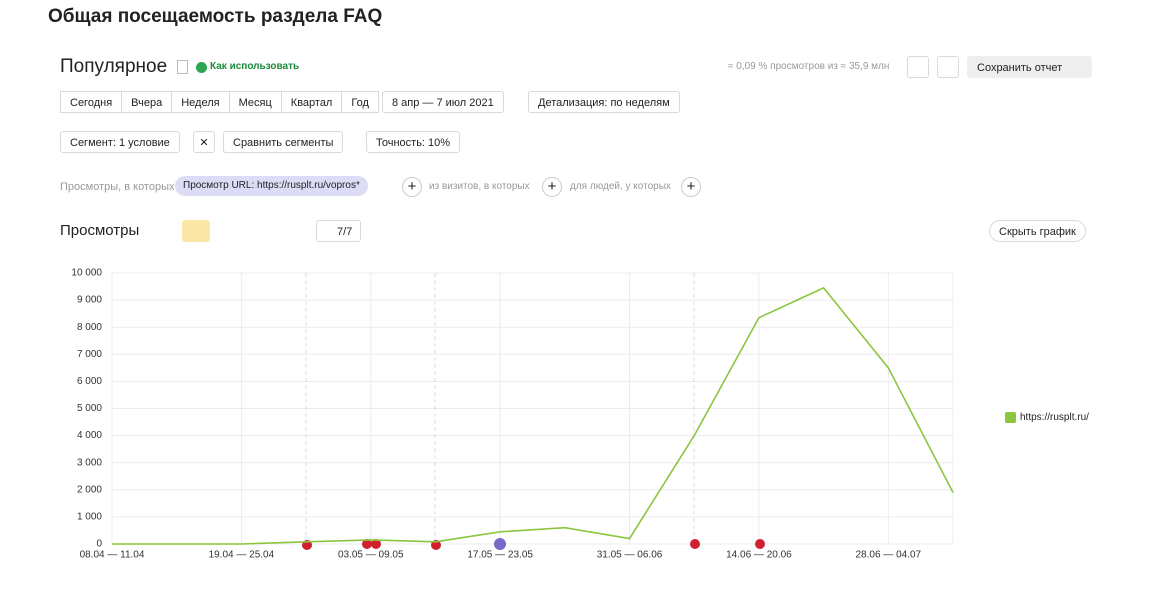 The image size is (1155, 607). What do you see at coordinates (371, 555) in the screenshot?
I see `x-tick-label: 03.05 — 09.05` at bounding box center [371, 555].